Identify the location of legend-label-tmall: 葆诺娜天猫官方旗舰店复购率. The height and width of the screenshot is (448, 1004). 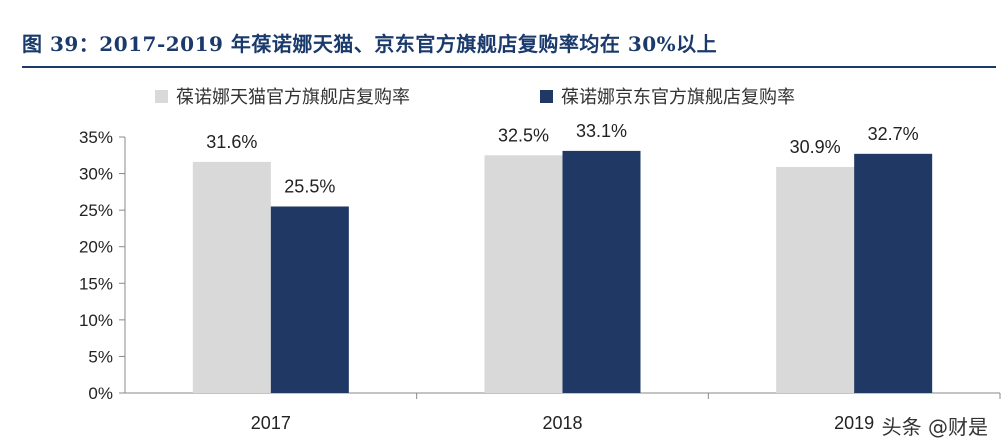
(293, 97).